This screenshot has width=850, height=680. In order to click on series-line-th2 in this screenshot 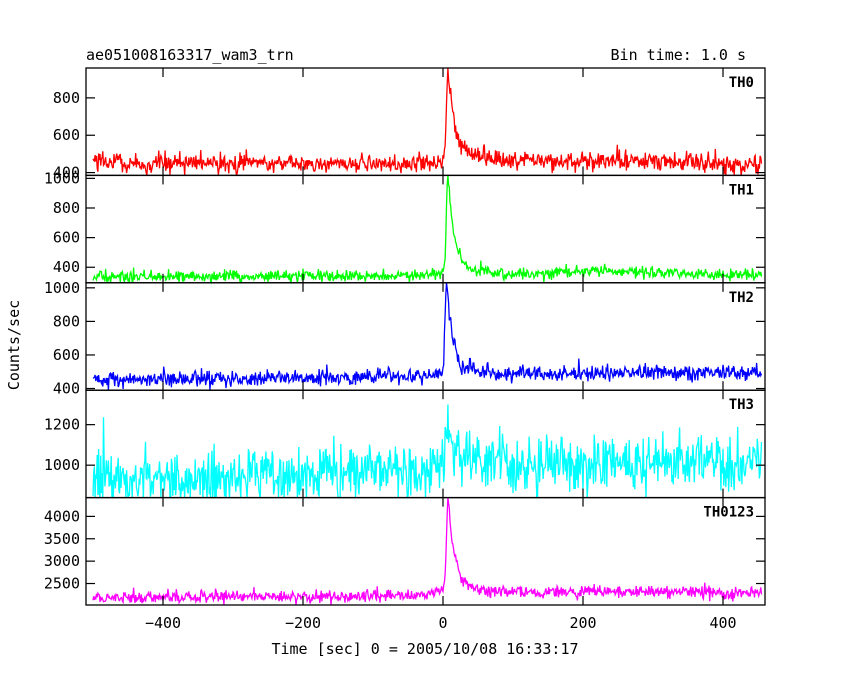, I will do `click(427, 336)`.